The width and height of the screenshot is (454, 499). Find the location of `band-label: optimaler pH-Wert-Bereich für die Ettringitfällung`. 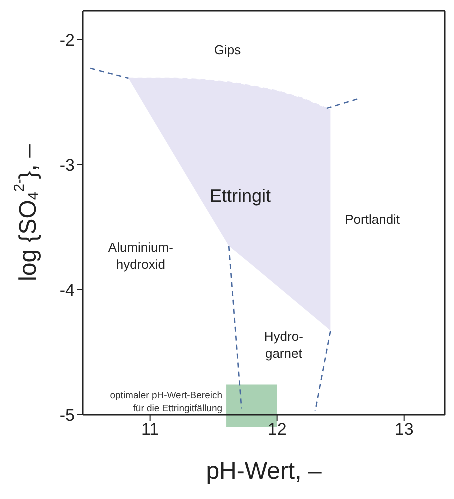

band-label: optimaler pH-Wert-Bereich für die Ettringitfällung is located at coordinates (166, 402).